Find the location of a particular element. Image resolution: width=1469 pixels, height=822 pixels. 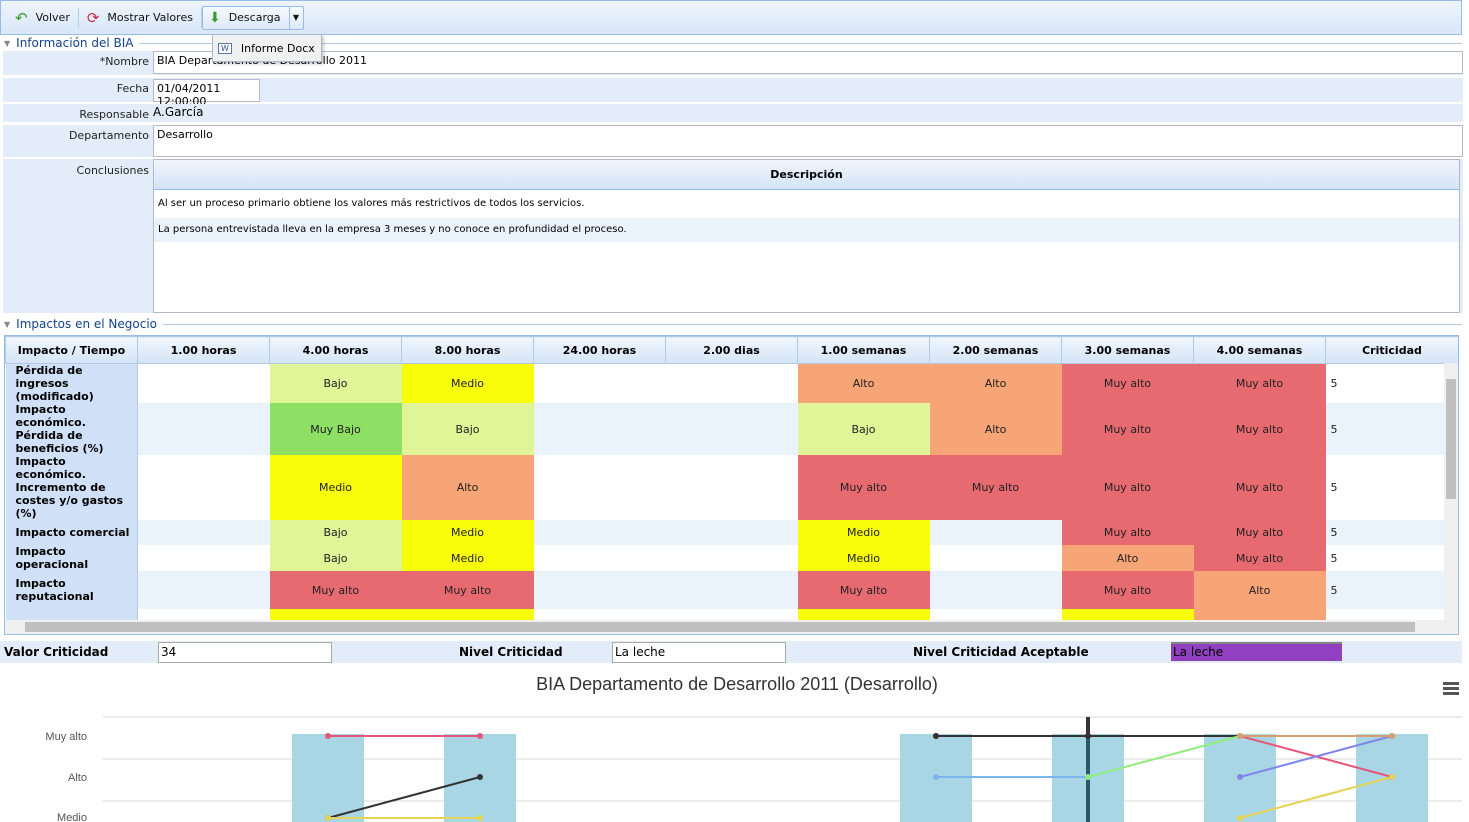

valor-criticidad-input: 34 is located at coordinates (245, 652).